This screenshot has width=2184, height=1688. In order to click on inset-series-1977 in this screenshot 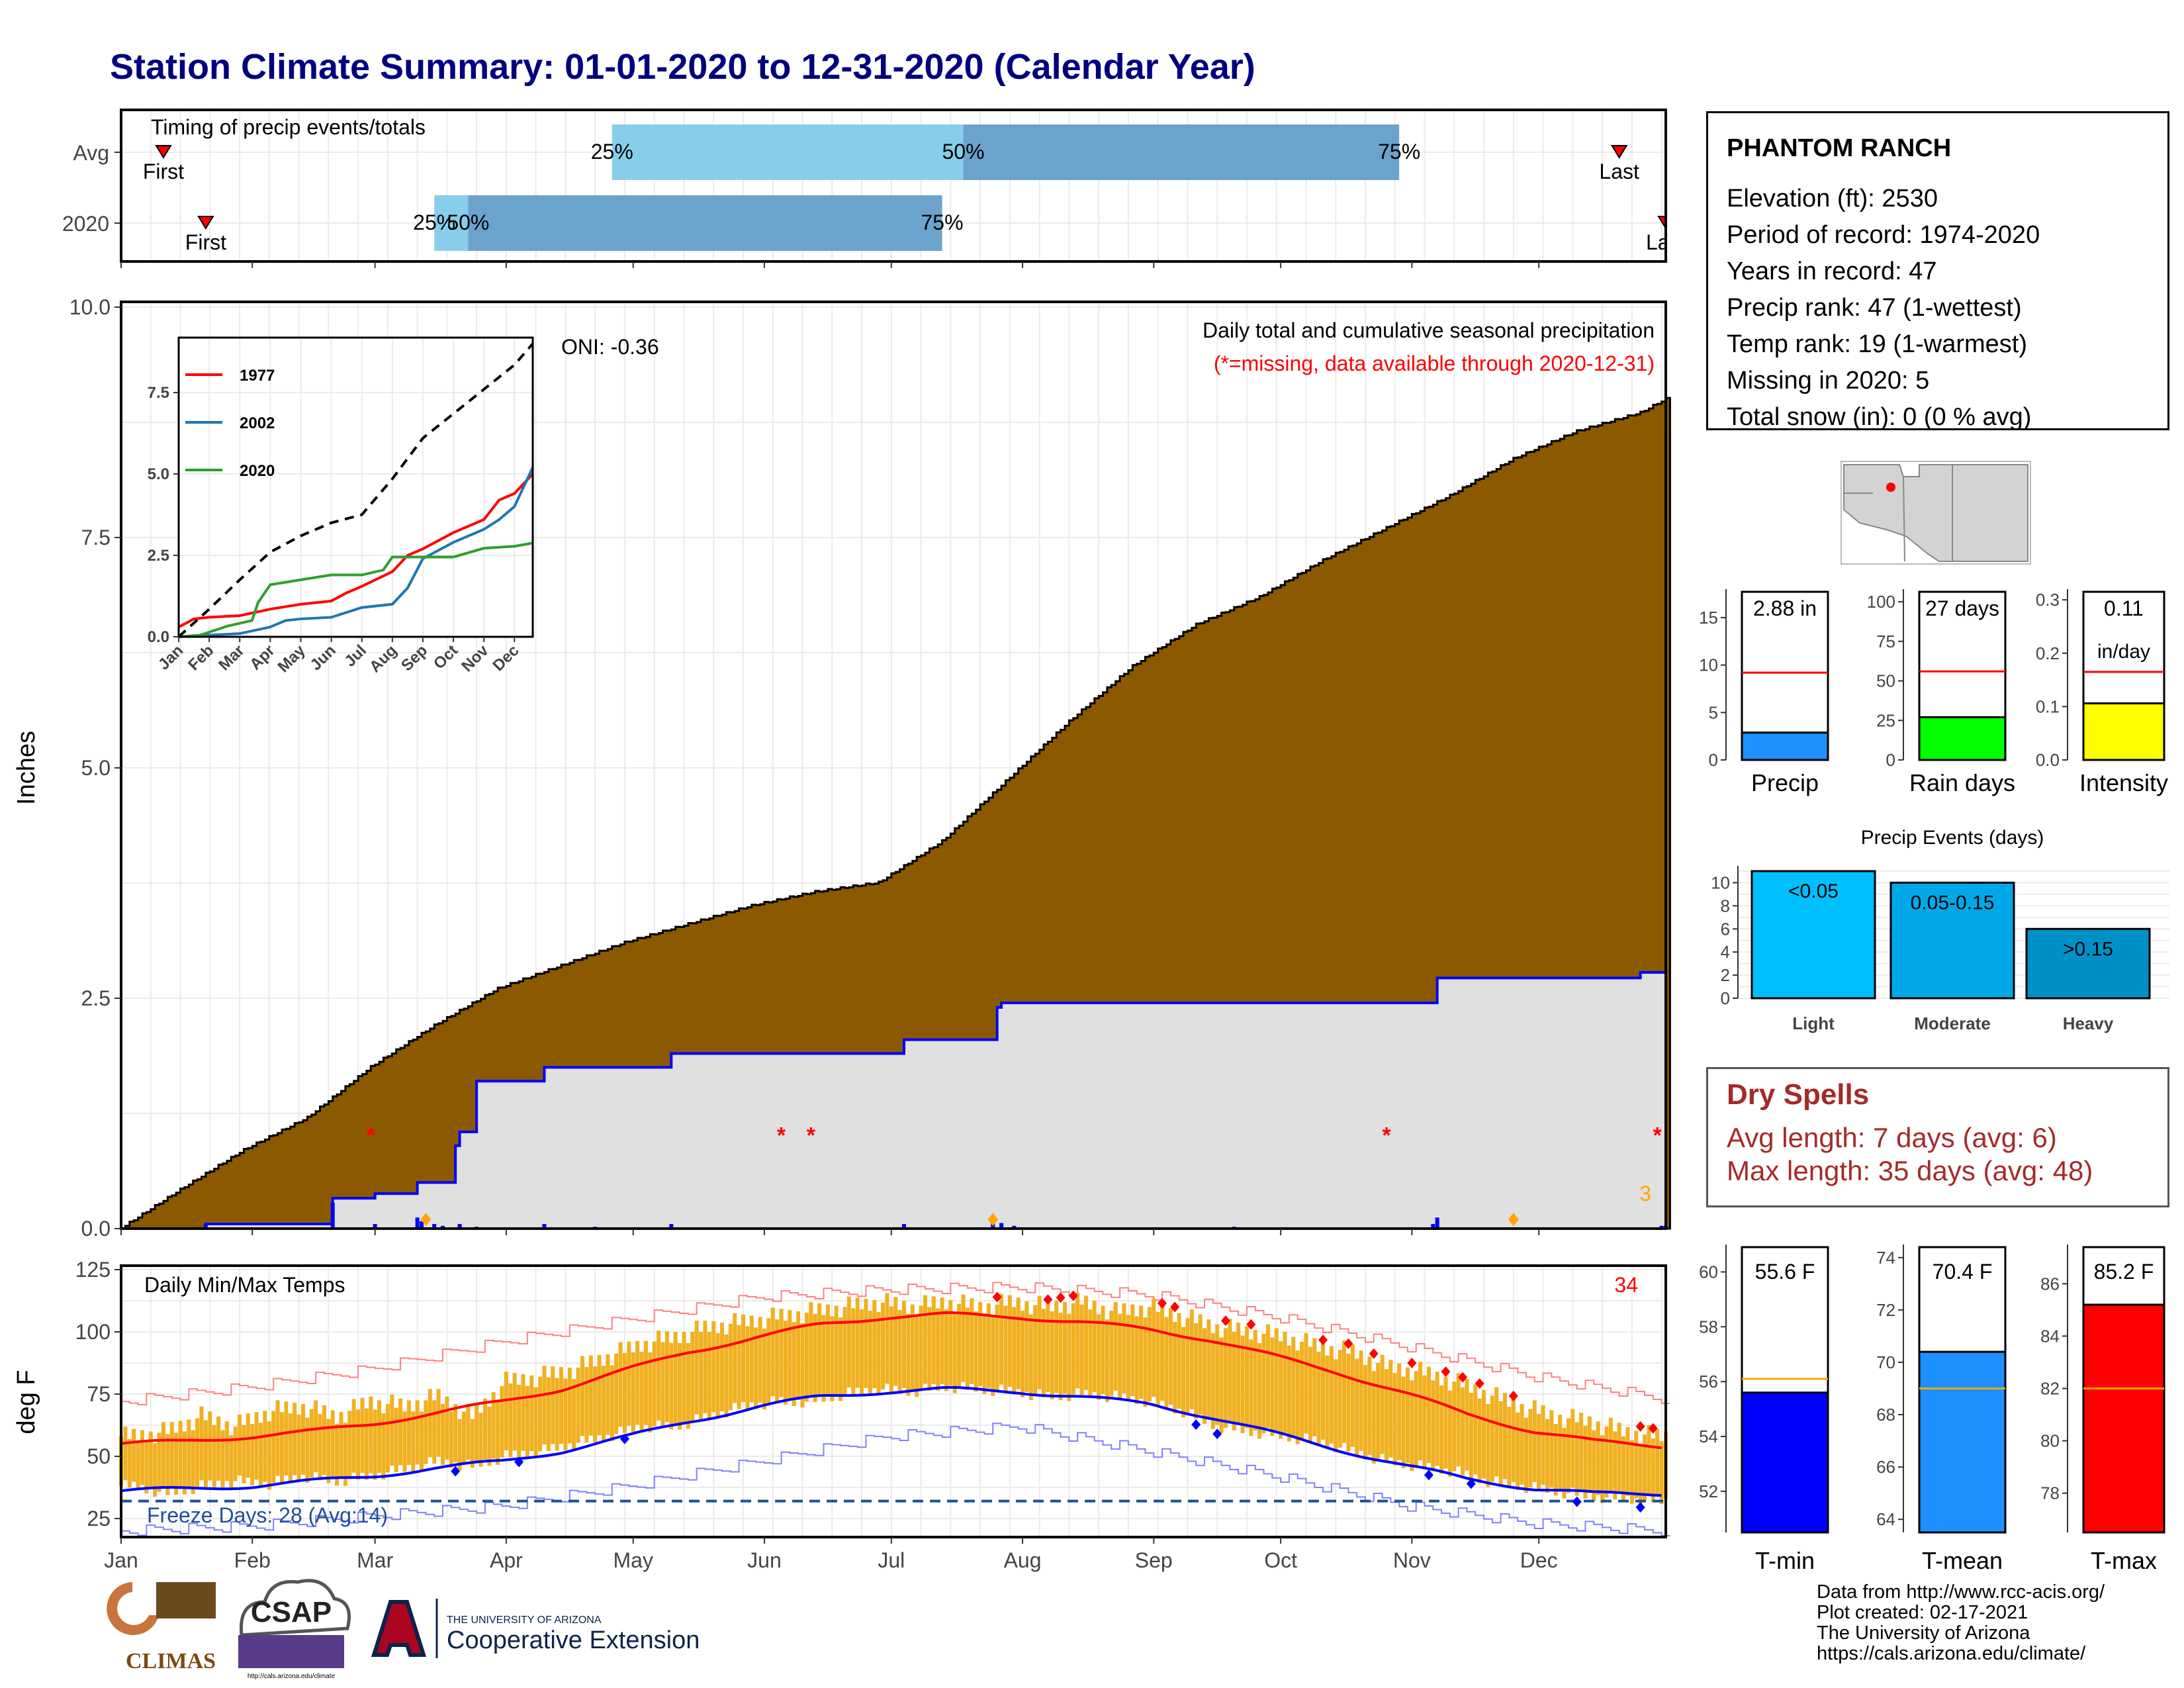, I will do `click(356, 551)`.